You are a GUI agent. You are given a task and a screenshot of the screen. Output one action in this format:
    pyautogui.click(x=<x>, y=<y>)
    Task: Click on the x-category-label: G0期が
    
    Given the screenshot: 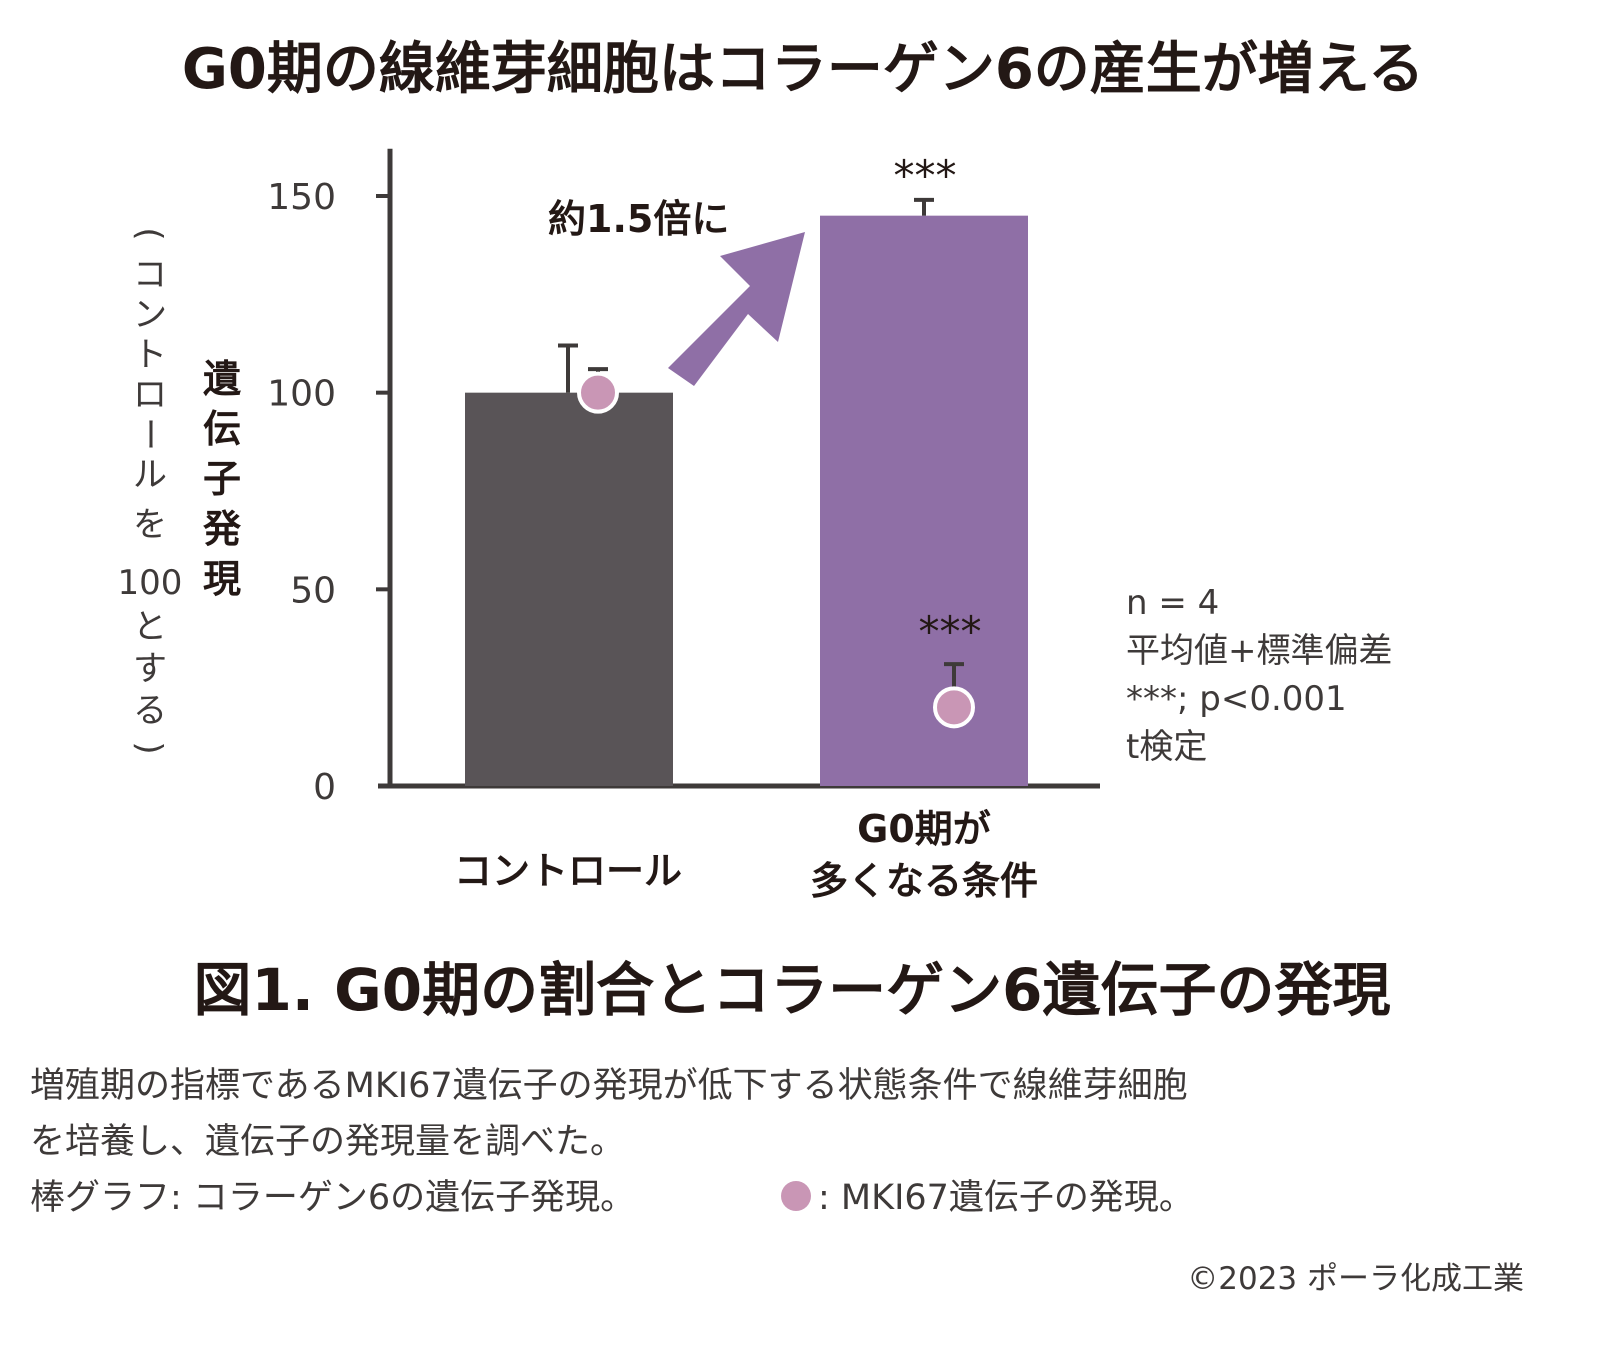 What is the action you would take?
    pyautogui.click(x=924, y=829)
    